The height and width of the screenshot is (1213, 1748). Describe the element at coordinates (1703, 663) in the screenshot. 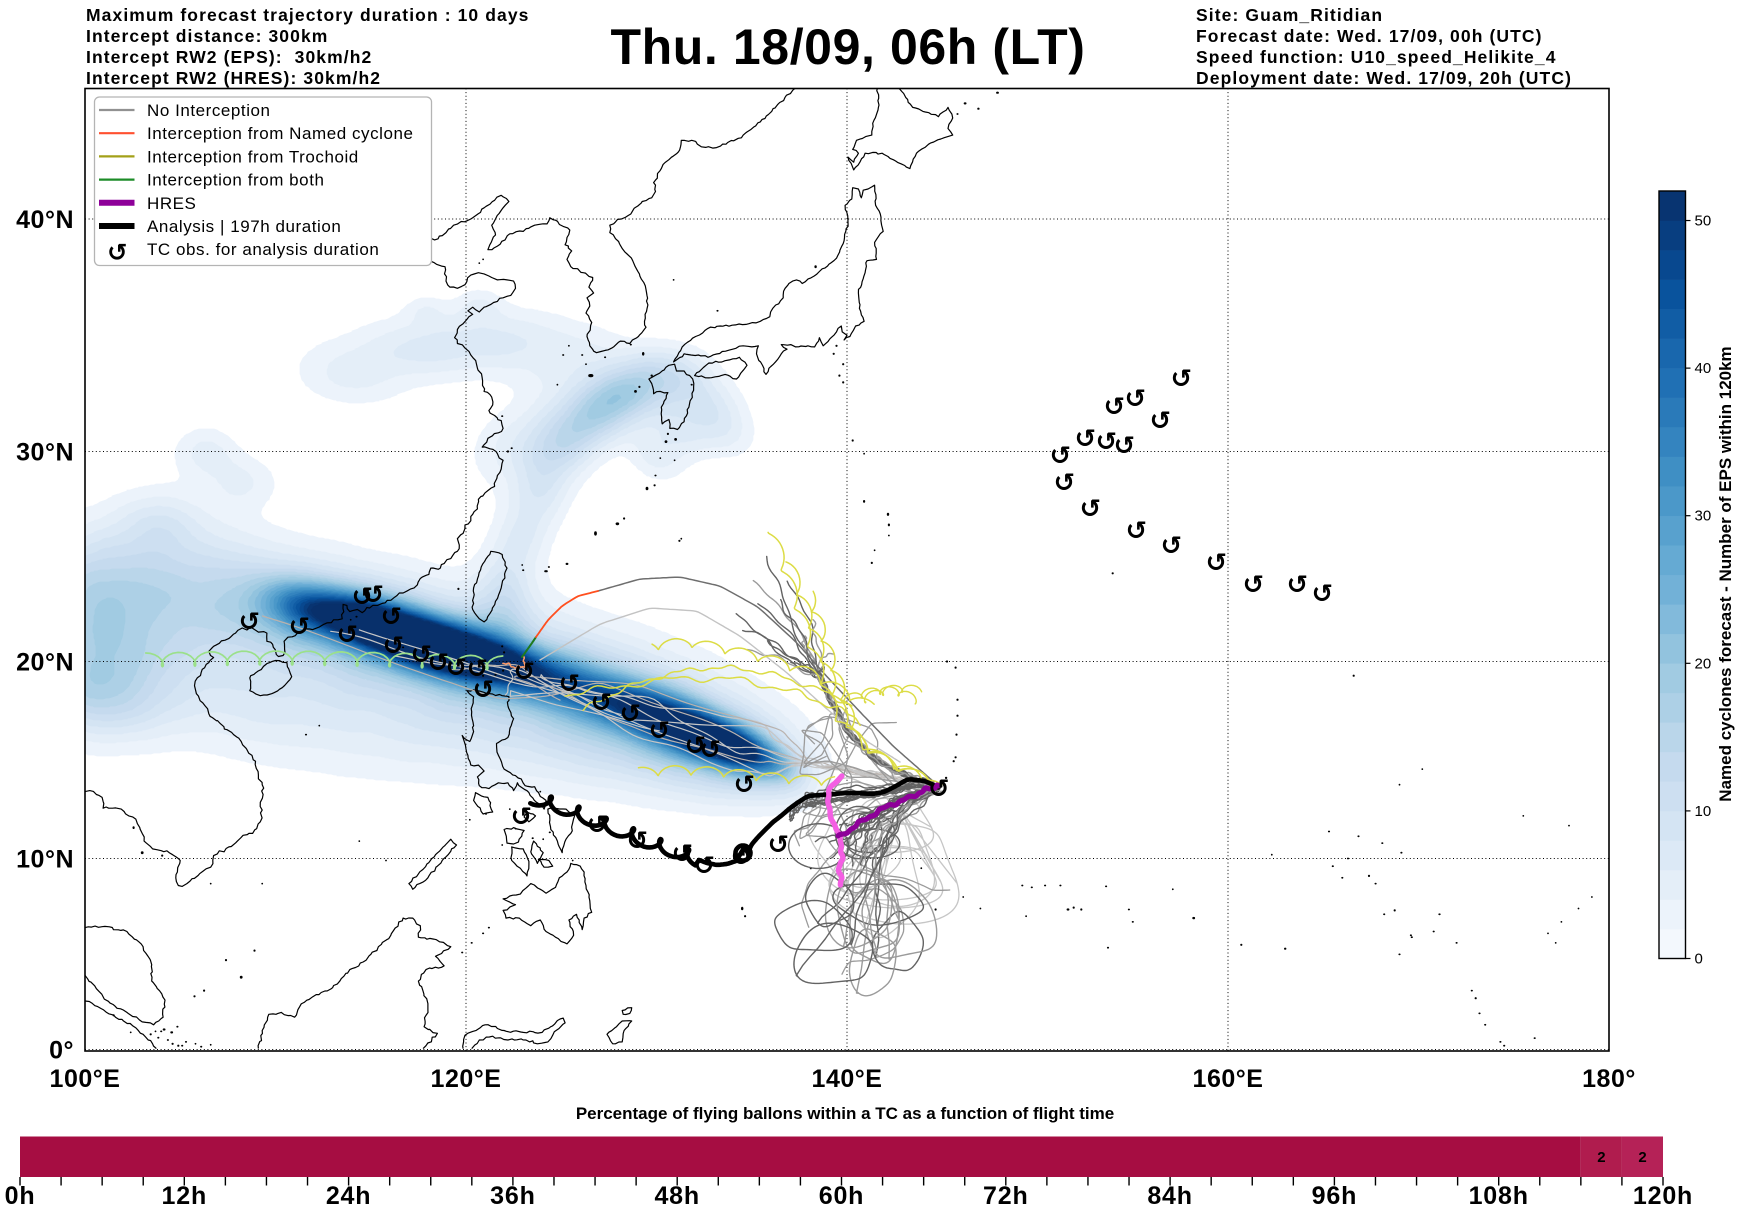

I see `svg-text: 20` at that location.